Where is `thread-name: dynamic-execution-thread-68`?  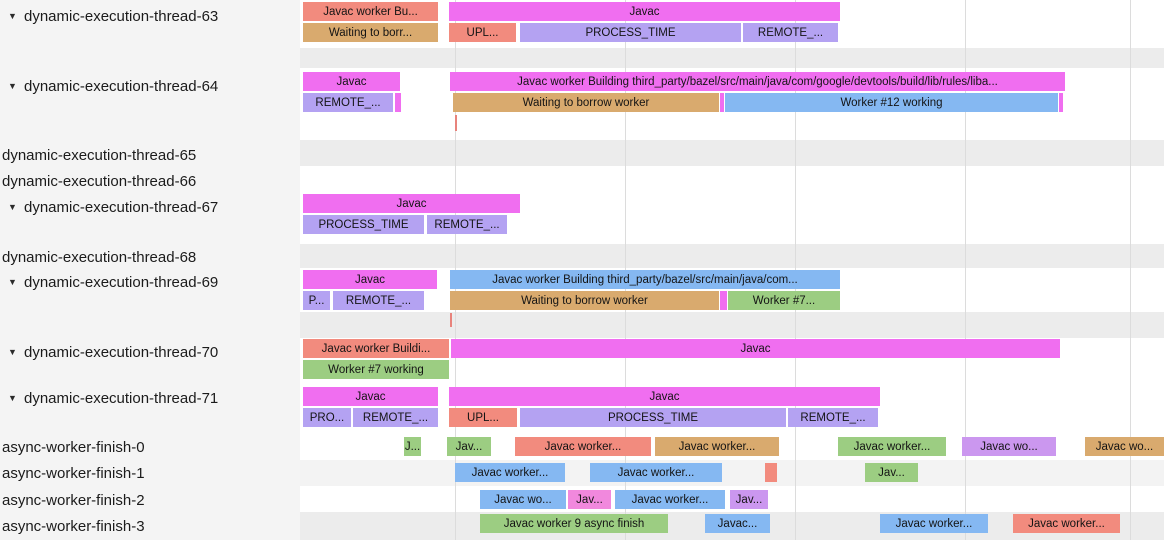
thread-name: dynamic-execution-thread-68 is located at coordinates (99, 257).